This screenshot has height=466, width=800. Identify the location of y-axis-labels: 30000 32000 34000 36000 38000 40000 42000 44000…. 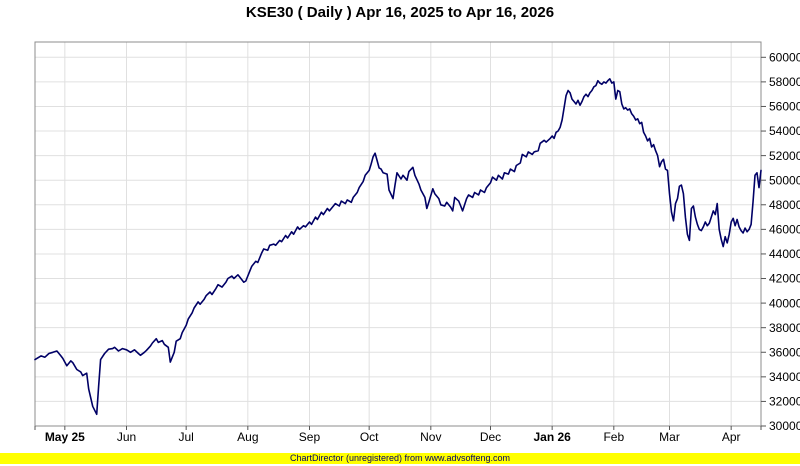
(784, 242).